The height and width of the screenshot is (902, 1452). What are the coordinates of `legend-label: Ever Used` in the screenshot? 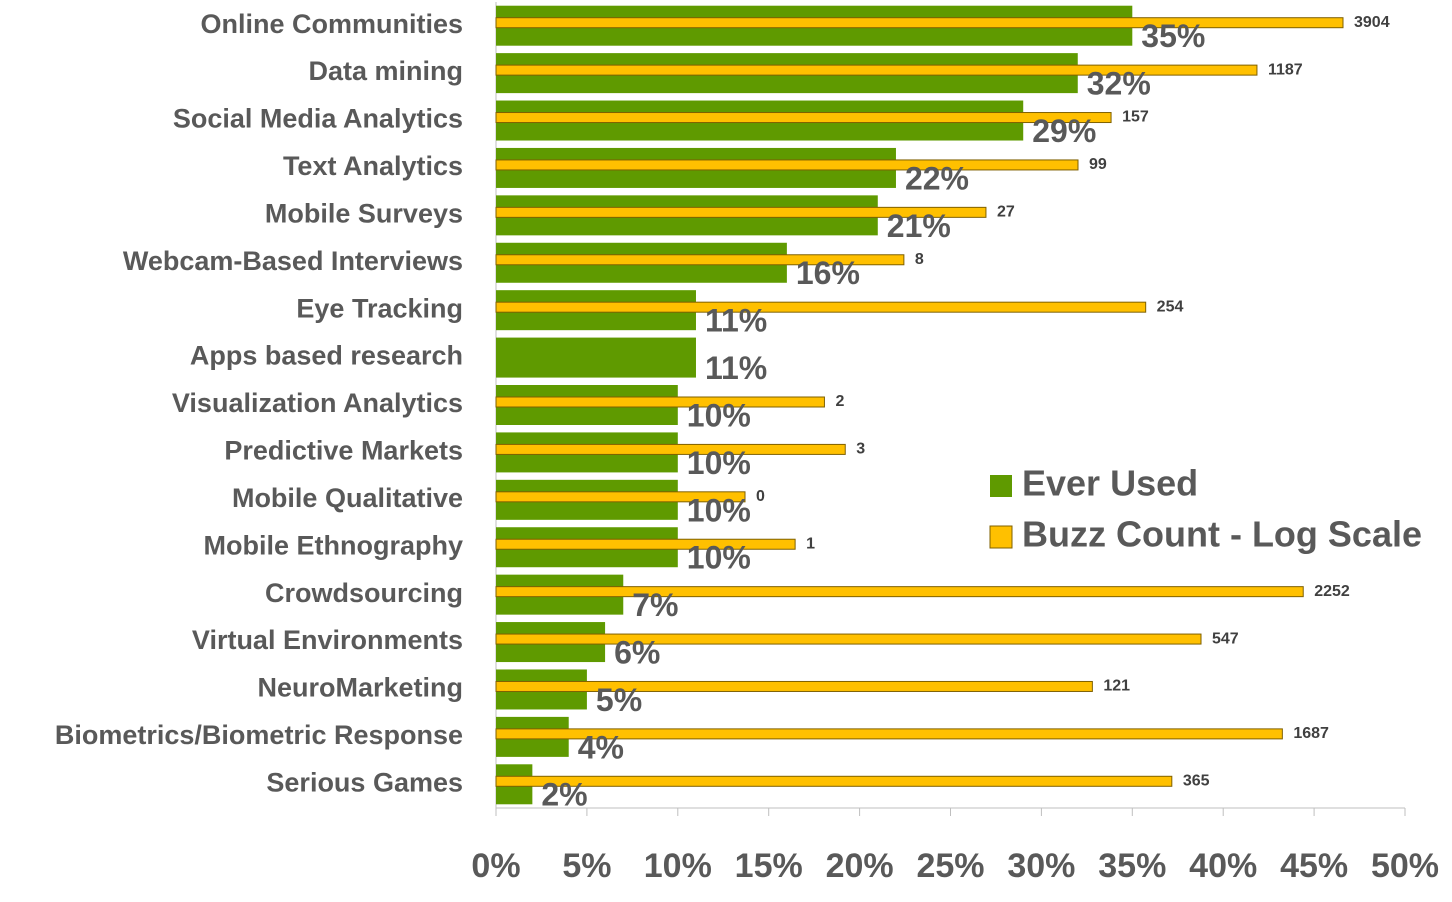 It's located at (1110, 483).